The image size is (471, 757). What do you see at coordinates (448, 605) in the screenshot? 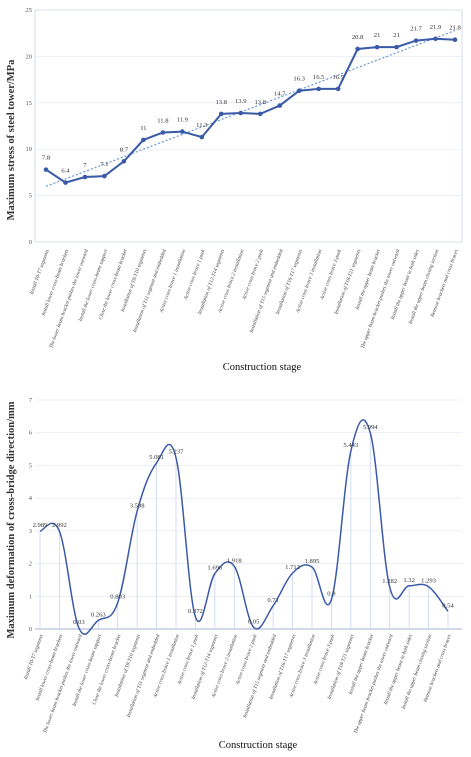
I see `deformation-data-label: 0.54` at bounding box center [448, 605].